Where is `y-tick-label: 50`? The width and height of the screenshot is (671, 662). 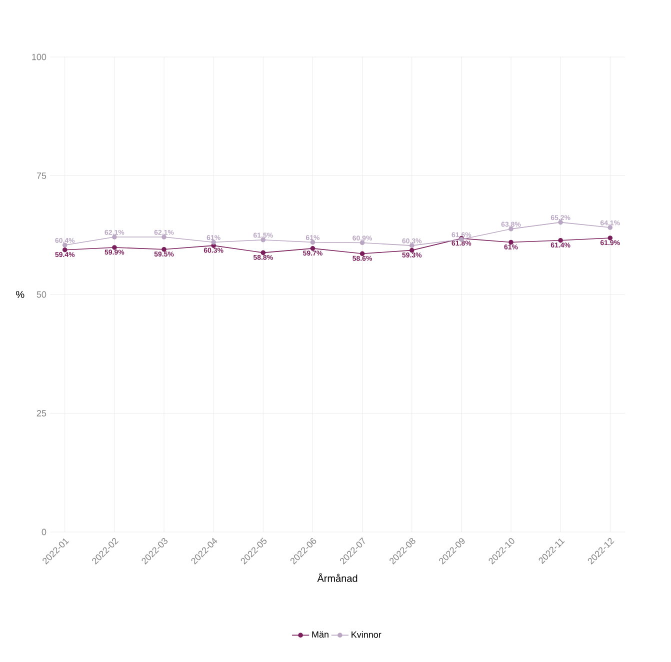
y-tick-label: 50 is located at coordinates (41, 294).